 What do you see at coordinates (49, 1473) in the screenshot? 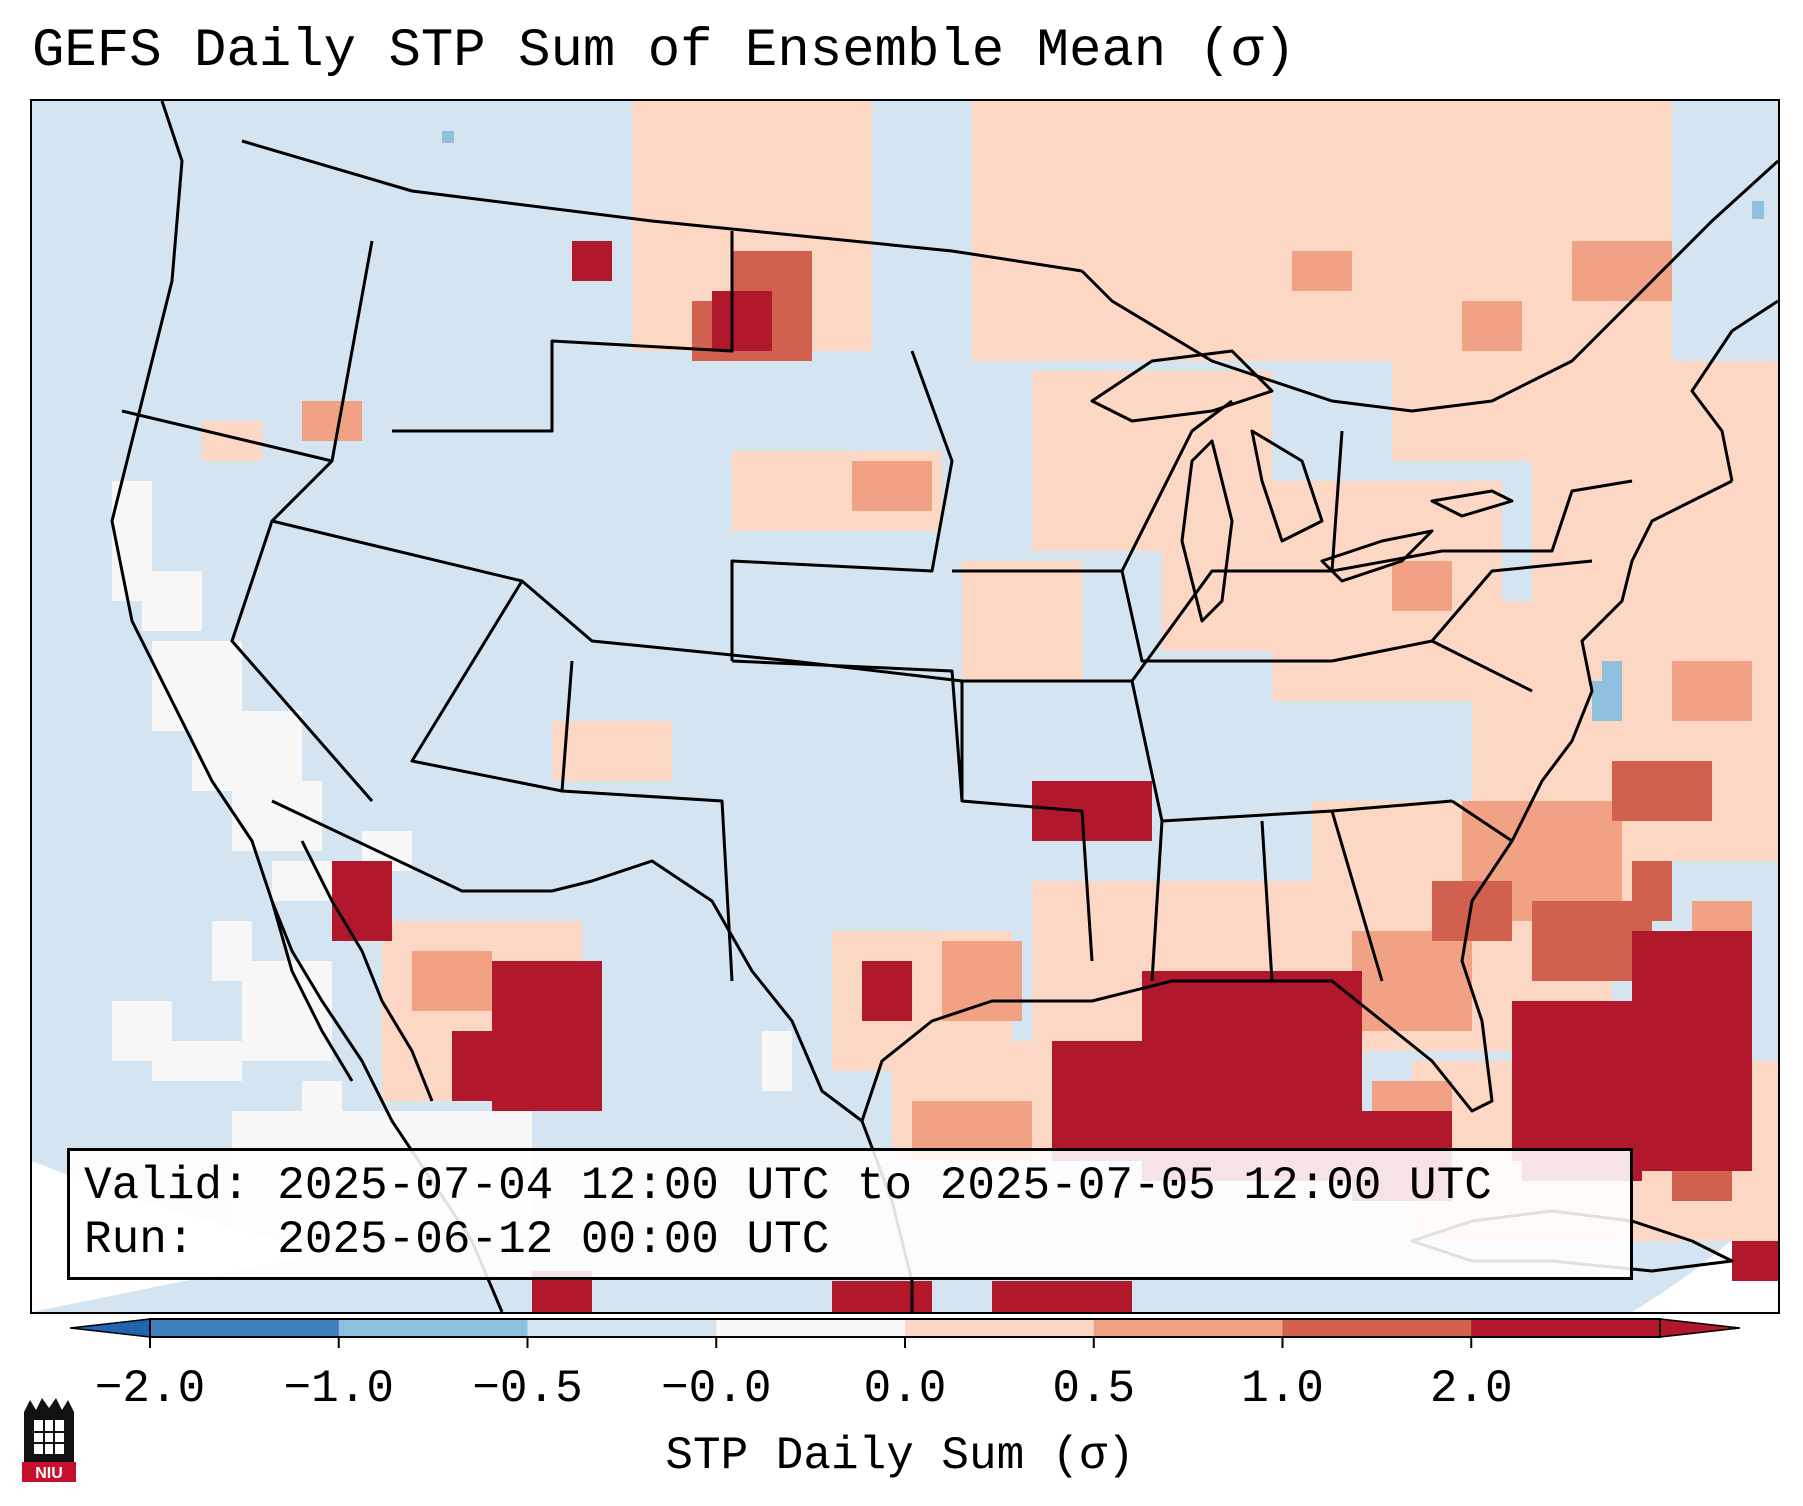
I see `logo-text: NIU` at bounding box center [49, 1473].